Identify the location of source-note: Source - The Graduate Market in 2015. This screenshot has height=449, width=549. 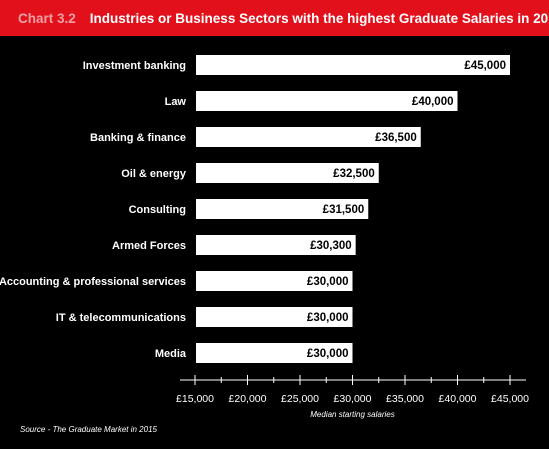
(88, 429).